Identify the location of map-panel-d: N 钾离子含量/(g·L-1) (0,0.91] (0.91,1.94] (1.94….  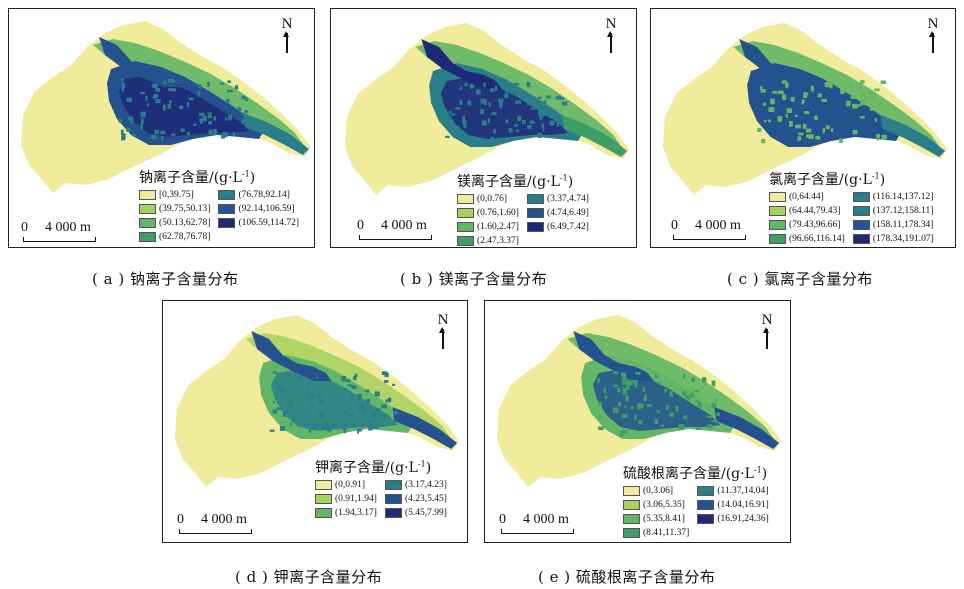
(315, 421).